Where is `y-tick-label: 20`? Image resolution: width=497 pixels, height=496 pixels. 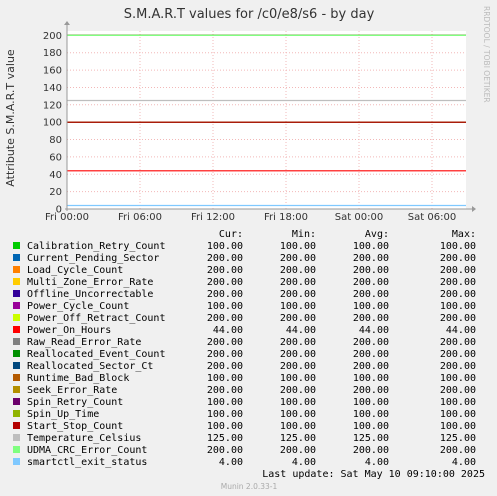 y-tick-label: 20 is located at coordinates (55, 192).